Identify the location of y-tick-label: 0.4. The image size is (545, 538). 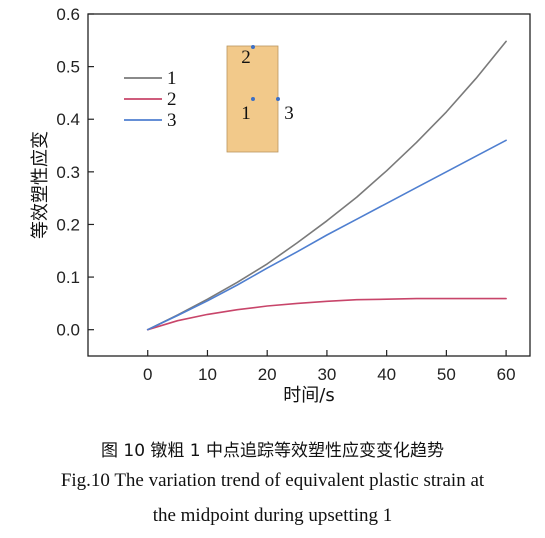
(68, 119).